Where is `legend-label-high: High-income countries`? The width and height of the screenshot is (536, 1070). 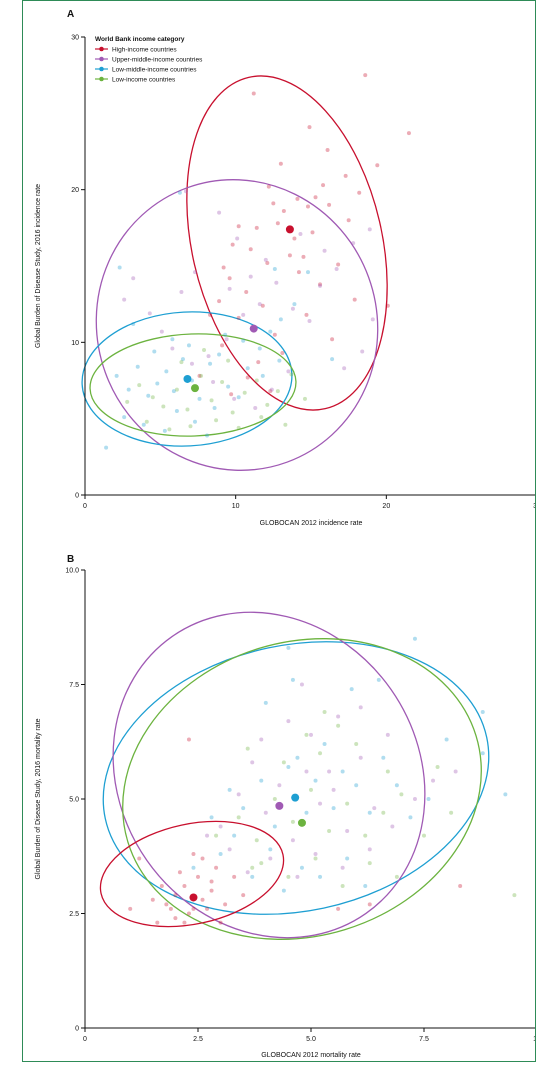 legend-label-high: High-income countries is located at coordinates (144, 50).